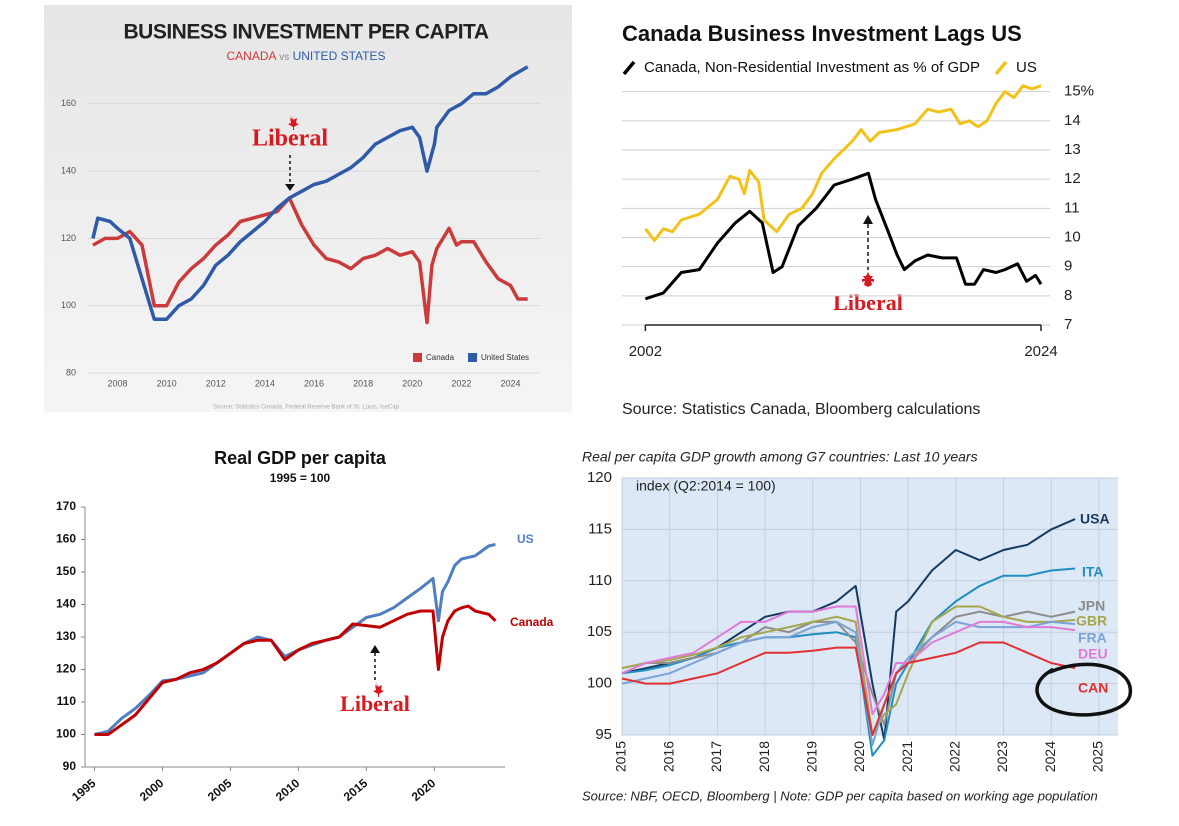 The image size is (1179, 826). What do you see at coordinates (1068, 266) in the screenshot?
I see `y-tick-label: 9` at bounding box center [1068, 266].